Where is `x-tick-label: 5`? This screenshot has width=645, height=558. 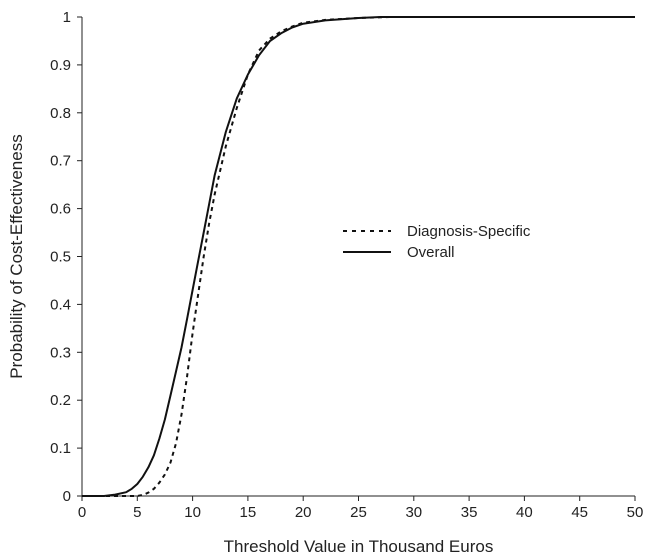 x-tick-label: 5 is located at coordinates (137, 512).